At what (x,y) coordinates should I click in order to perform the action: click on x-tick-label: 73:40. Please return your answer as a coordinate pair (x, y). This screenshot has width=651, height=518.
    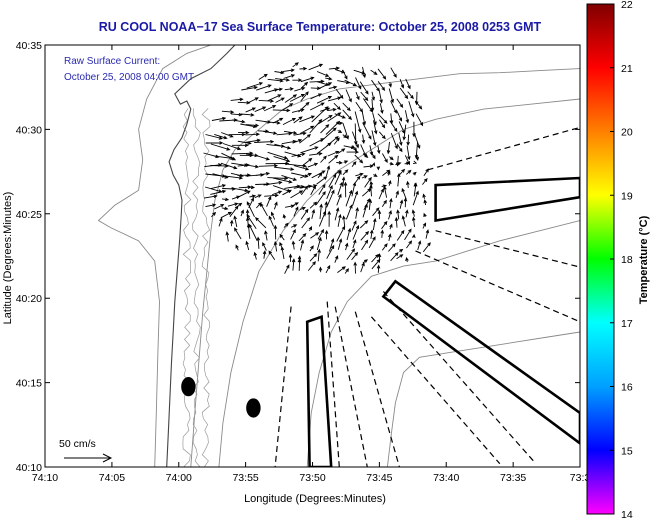
    Looking at the image, I should click on (446, 478).